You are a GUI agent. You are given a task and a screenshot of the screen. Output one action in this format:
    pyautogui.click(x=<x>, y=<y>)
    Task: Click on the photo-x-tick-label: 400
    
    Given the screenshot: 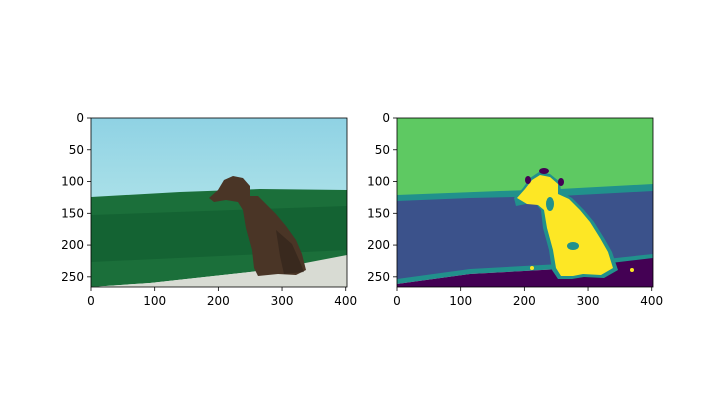 What is the action you would take?
    pyautogui.click(x=345, y=301)
    